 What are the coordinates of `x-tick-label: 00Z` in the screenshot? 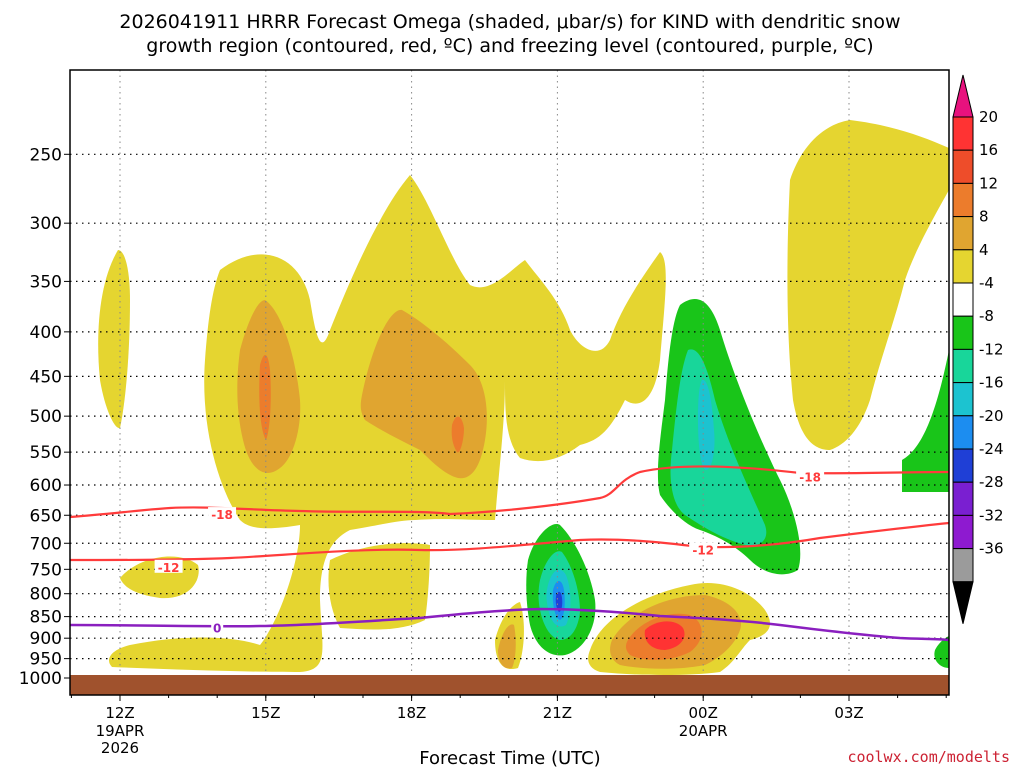 It's located at (703, 713).